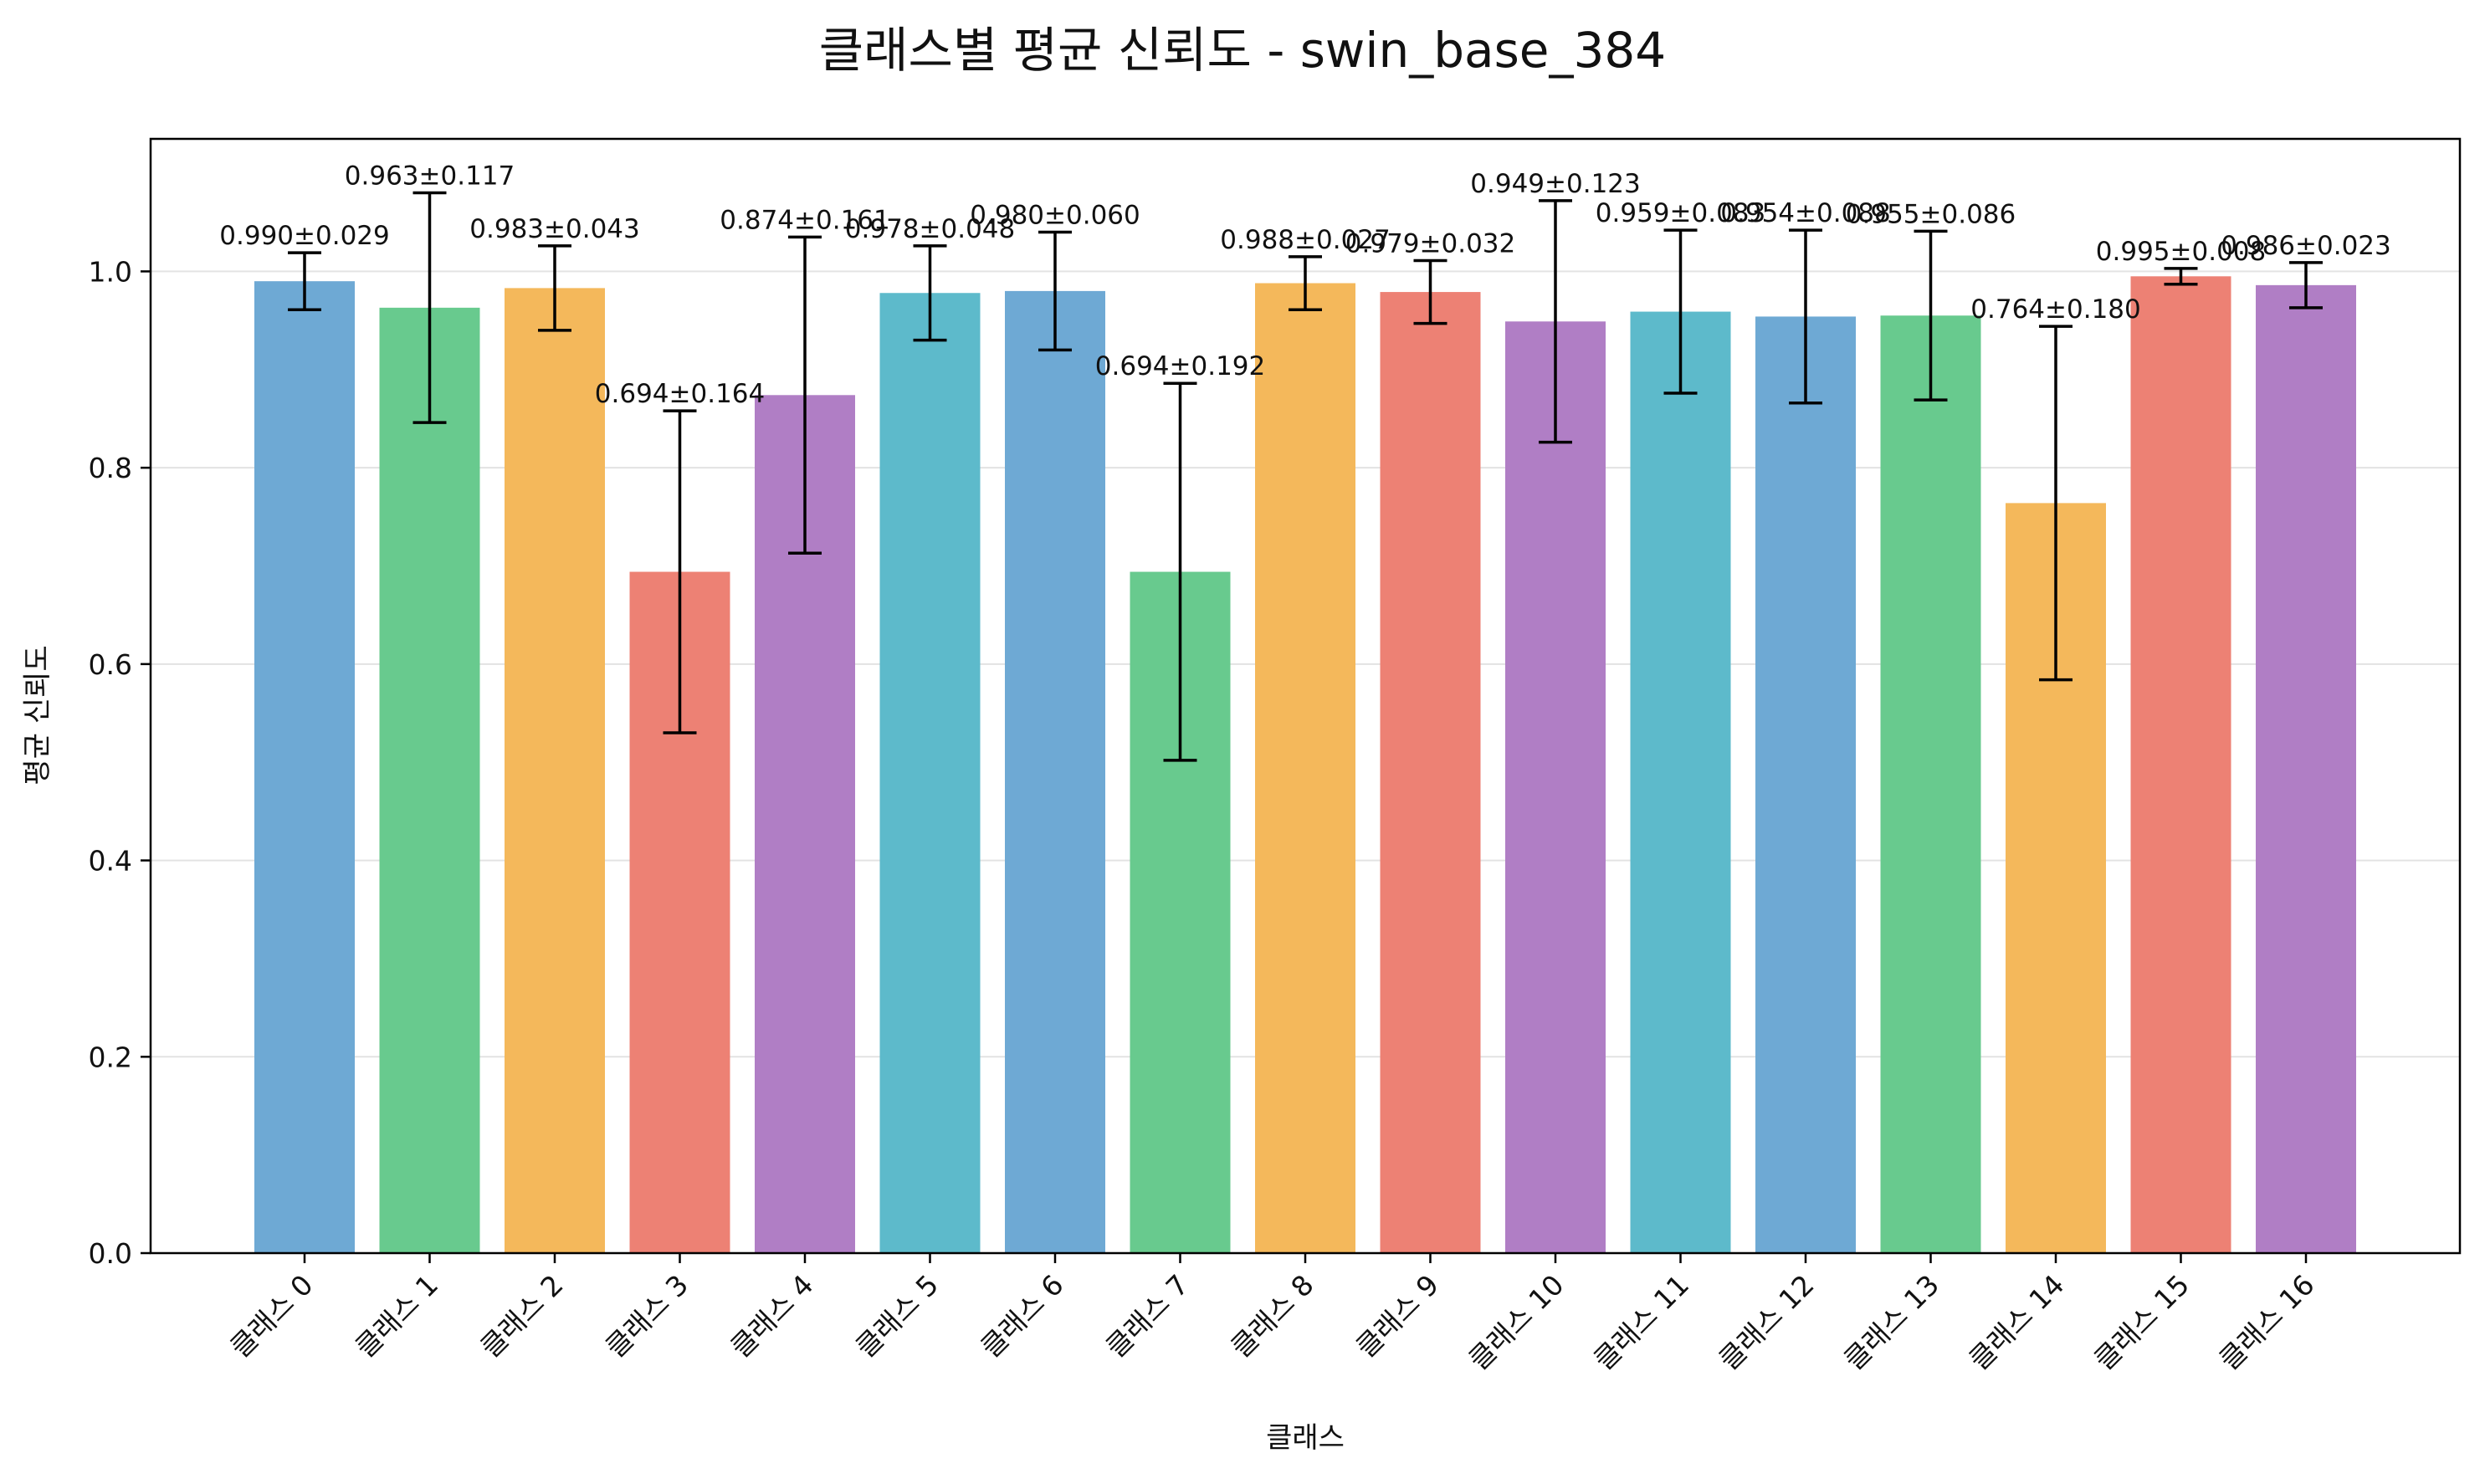  What do you see at coordinates (1555, 184) in the screenshot?
I see `data-label: 0.949±0.123` at bounding box center [1555, 184].